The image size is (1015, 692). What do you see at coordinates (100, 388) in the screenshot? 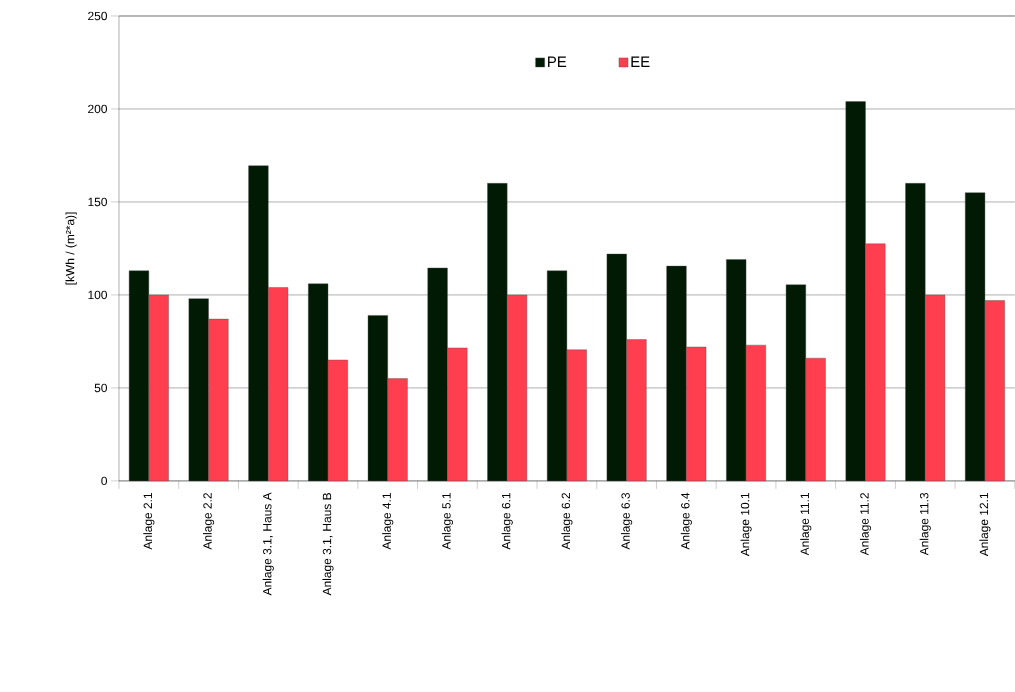
I see `y-tick-label: 50` at bounding box center [100, 388].